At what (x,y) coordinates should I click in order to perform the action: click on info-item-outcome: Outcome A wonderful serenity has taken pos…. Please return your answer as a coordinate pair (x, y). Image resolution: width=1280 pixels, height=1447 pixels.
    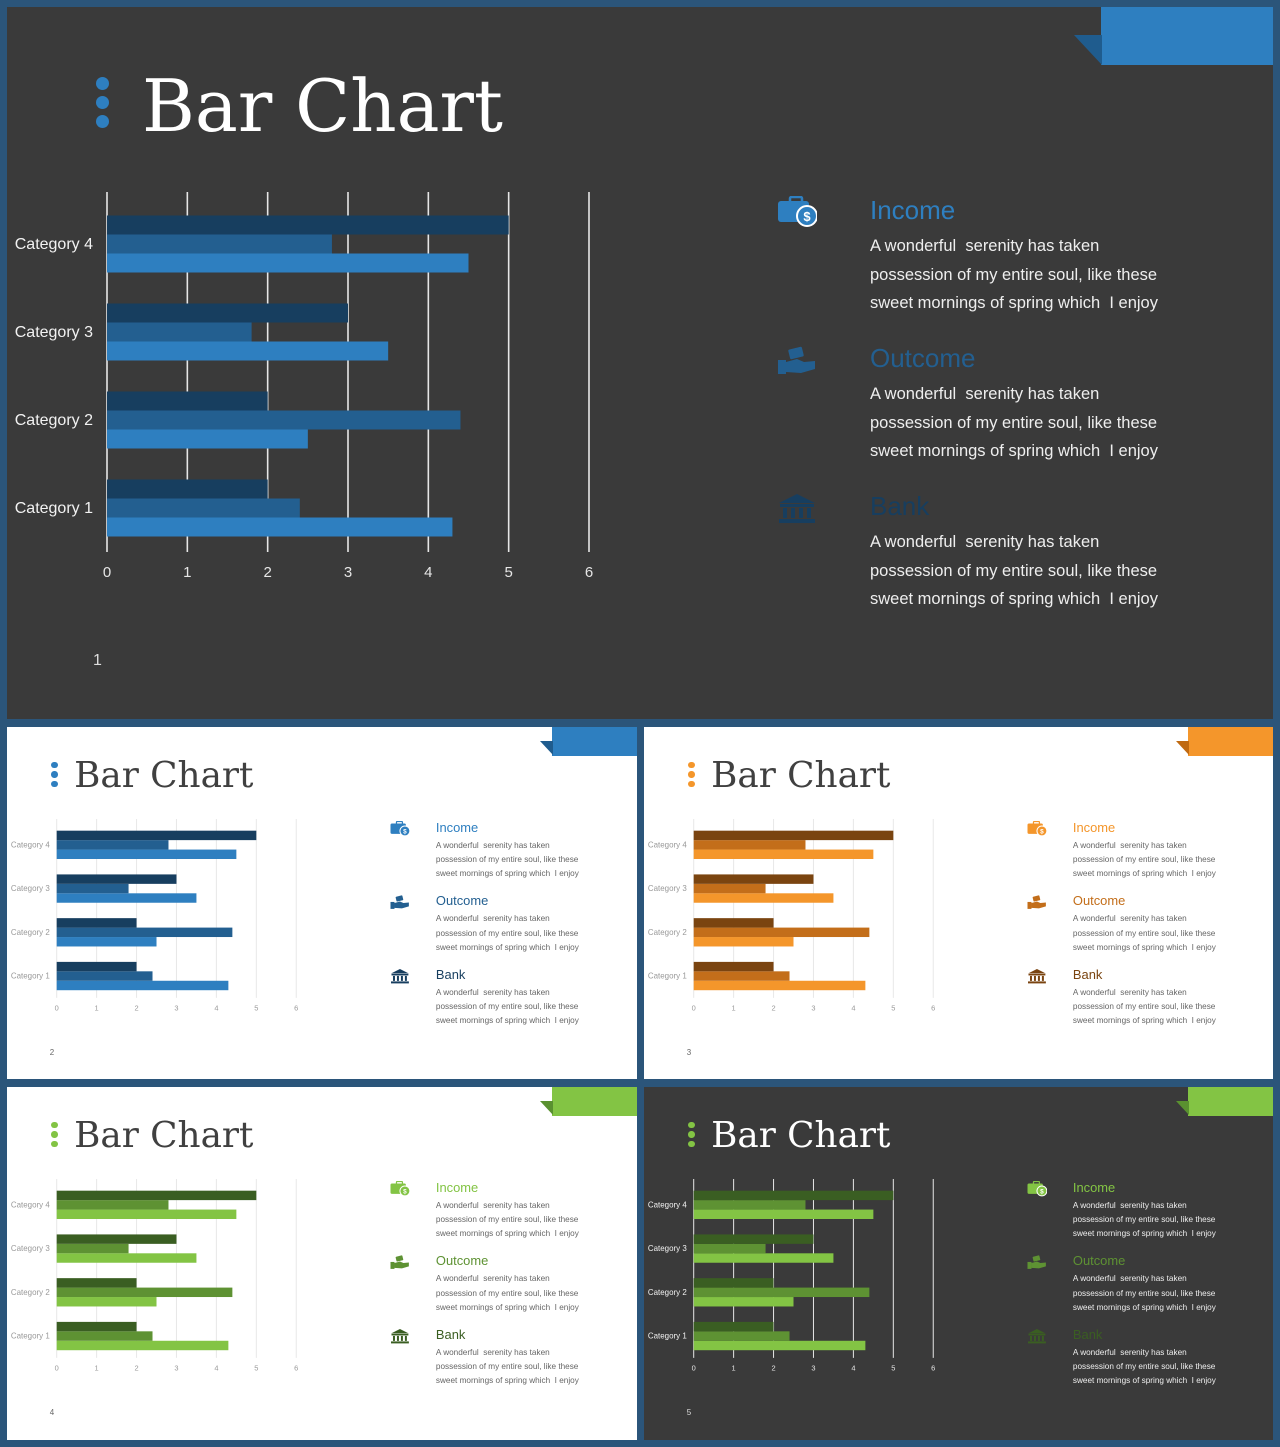
    Looking at the image, I should click on (504, 1287).